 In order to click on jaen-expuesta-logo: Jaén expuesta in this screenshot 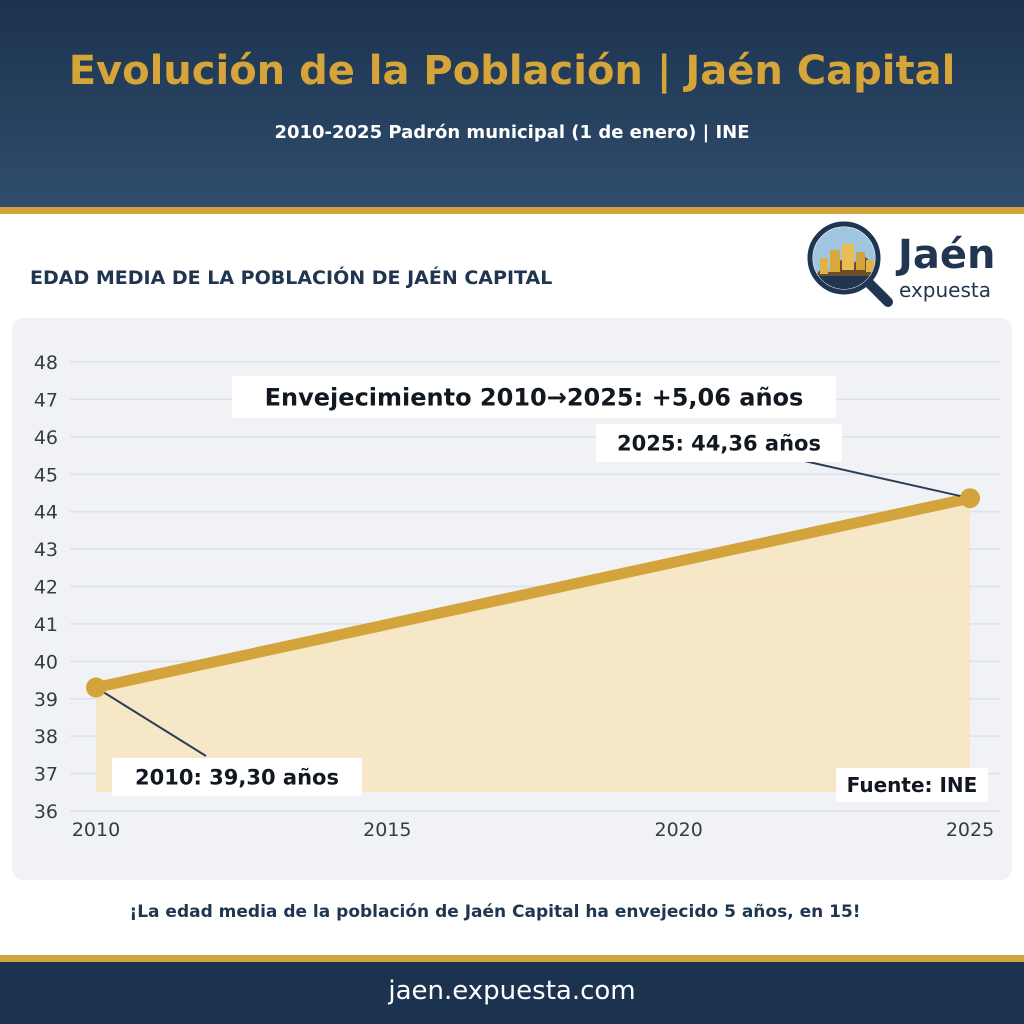, I will do `click(906, 266)`.